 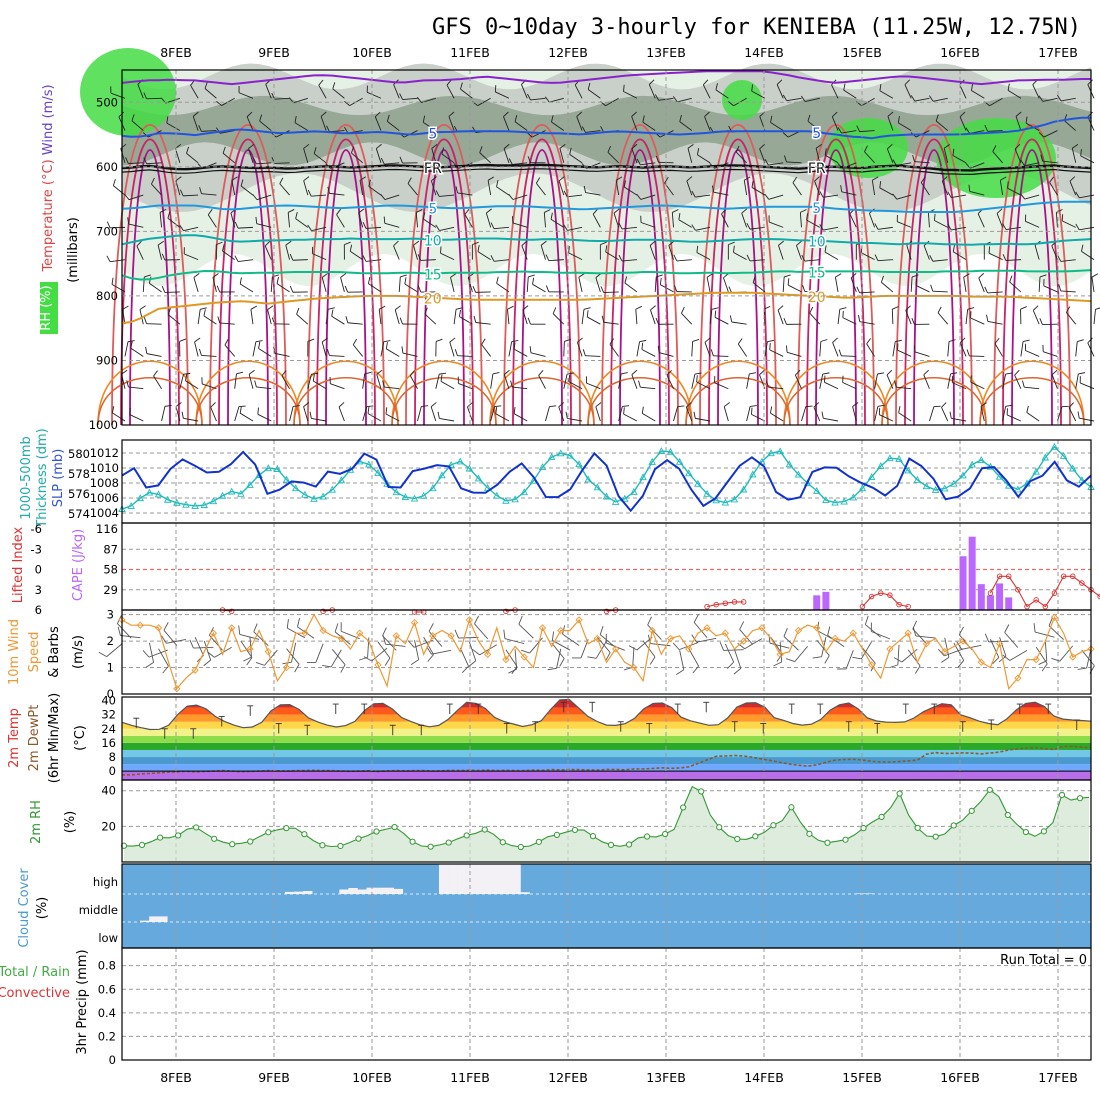 I want to click on slp-tick-label: 1004, so click(x=104, y=513).